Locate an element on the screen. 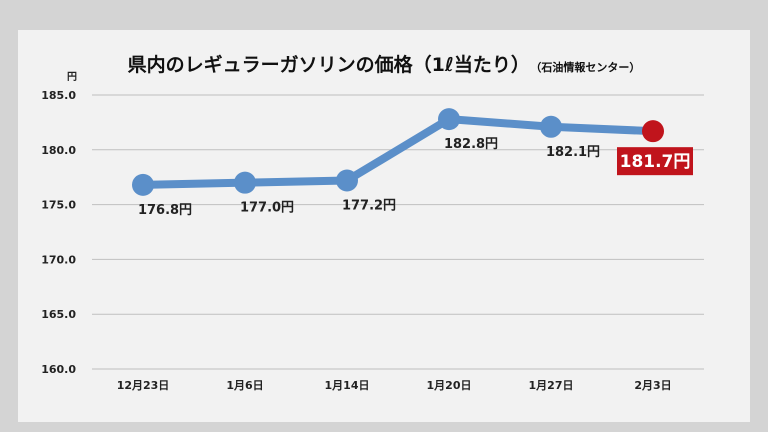  y-unit-label: 円 is located at coordinates (72, 77).